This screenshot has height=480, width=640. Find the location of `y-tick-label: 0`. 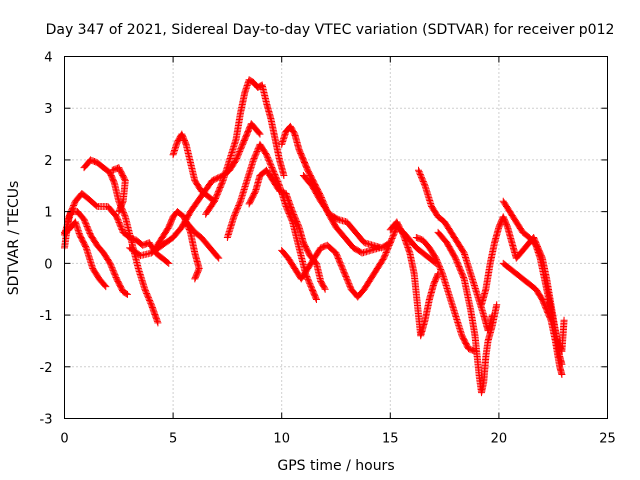

y-tick-label: 0 is located at coordinates (48, 264).